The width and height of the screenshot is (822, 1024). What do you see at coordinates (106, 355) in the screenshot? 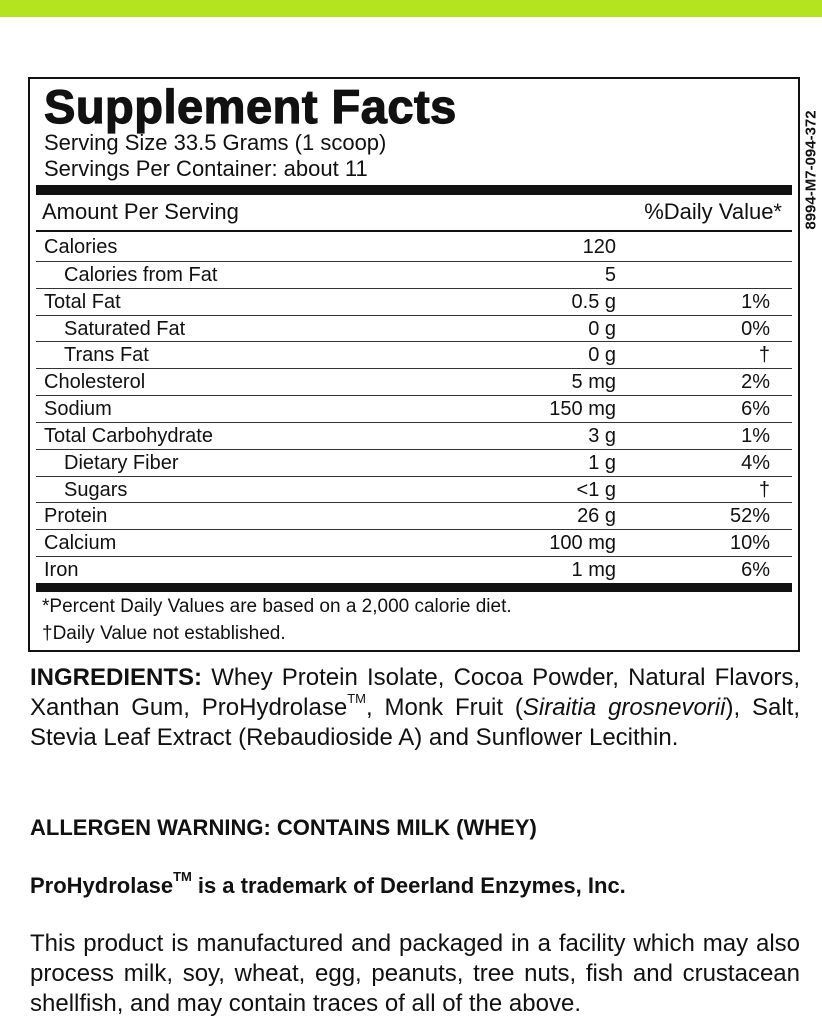
I see `nutrient-name: Trans Fat` at bounding box center [106, 355].